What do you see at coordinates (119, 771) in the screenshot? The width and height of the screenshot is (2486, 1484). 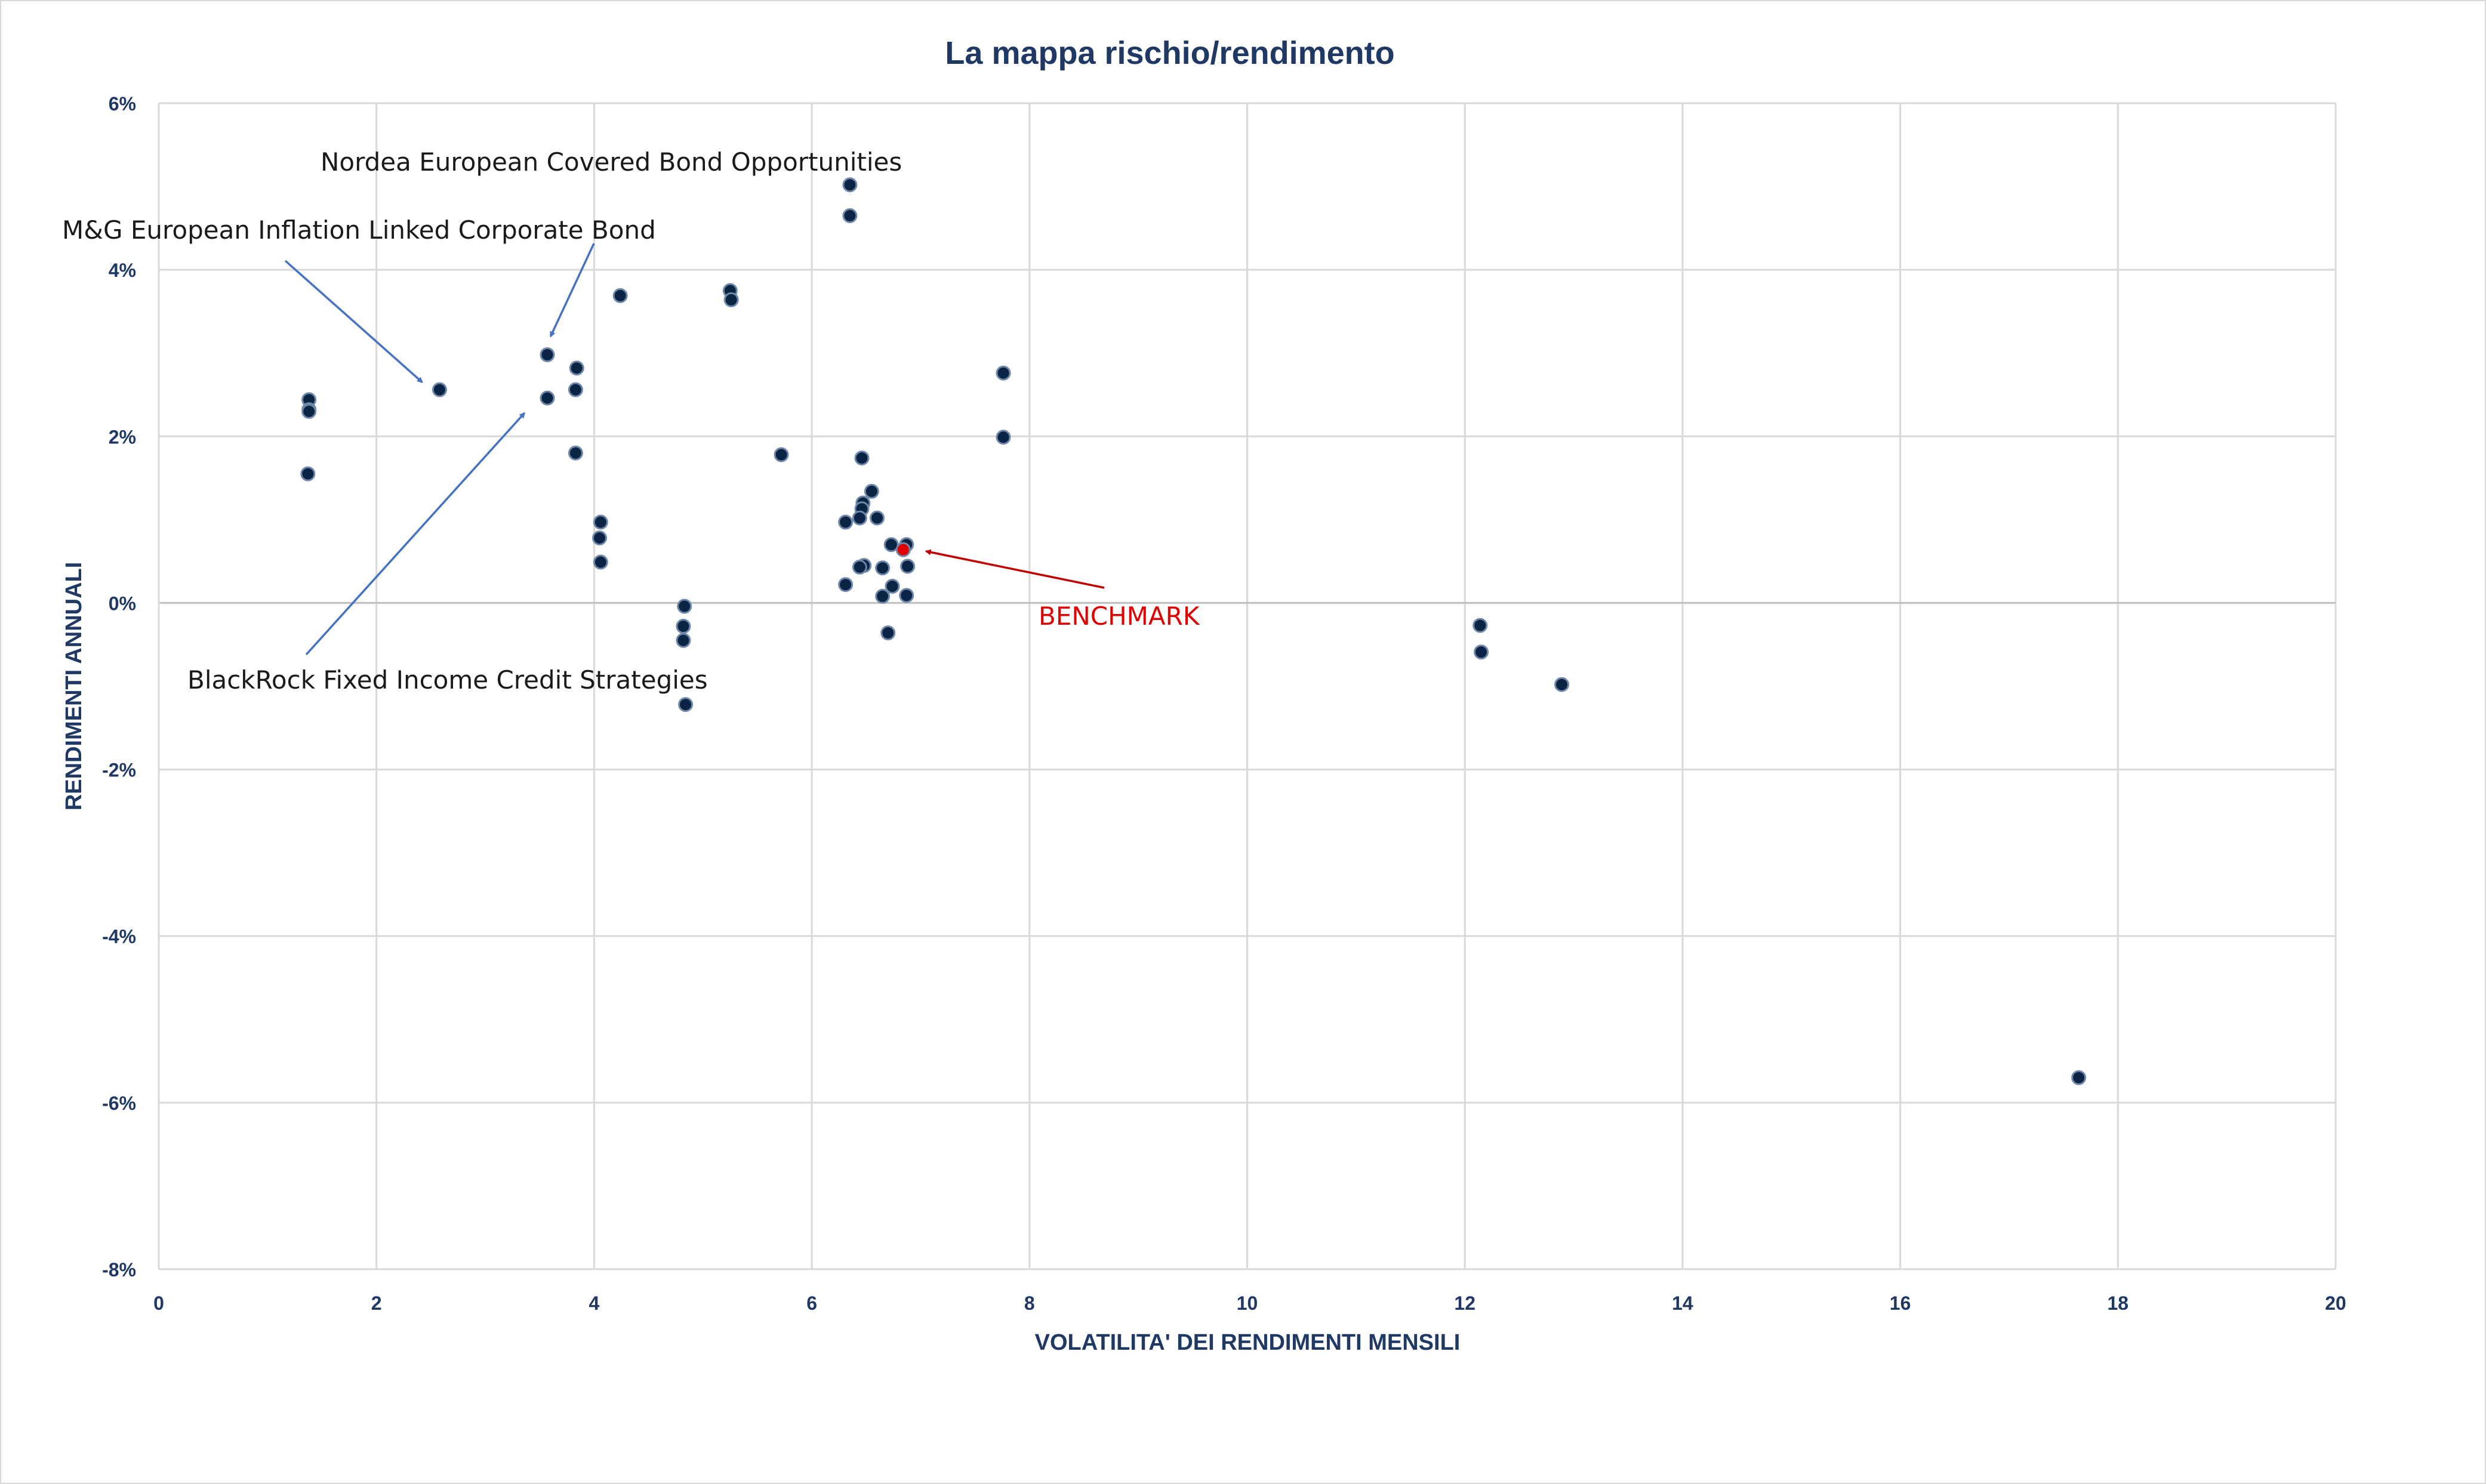 I see `y-tick-label: -2%` at bounding box center [119, 771].